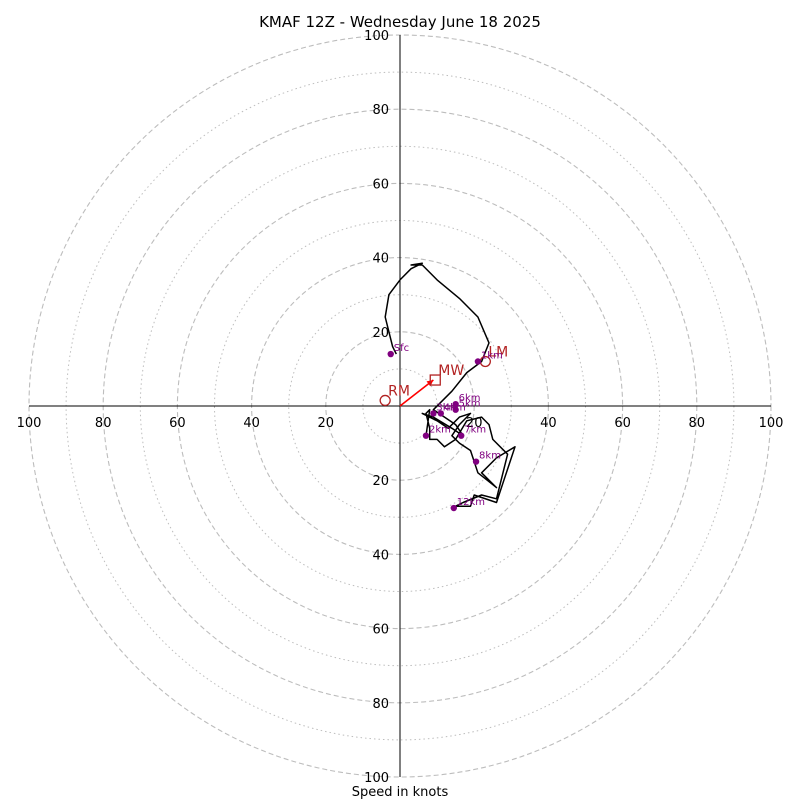 The width and height of the screenshot is (800, 800). Describe the element at coordinates (470, 404) in the screenshot. I see `height-label-5km: 5km` at that location.